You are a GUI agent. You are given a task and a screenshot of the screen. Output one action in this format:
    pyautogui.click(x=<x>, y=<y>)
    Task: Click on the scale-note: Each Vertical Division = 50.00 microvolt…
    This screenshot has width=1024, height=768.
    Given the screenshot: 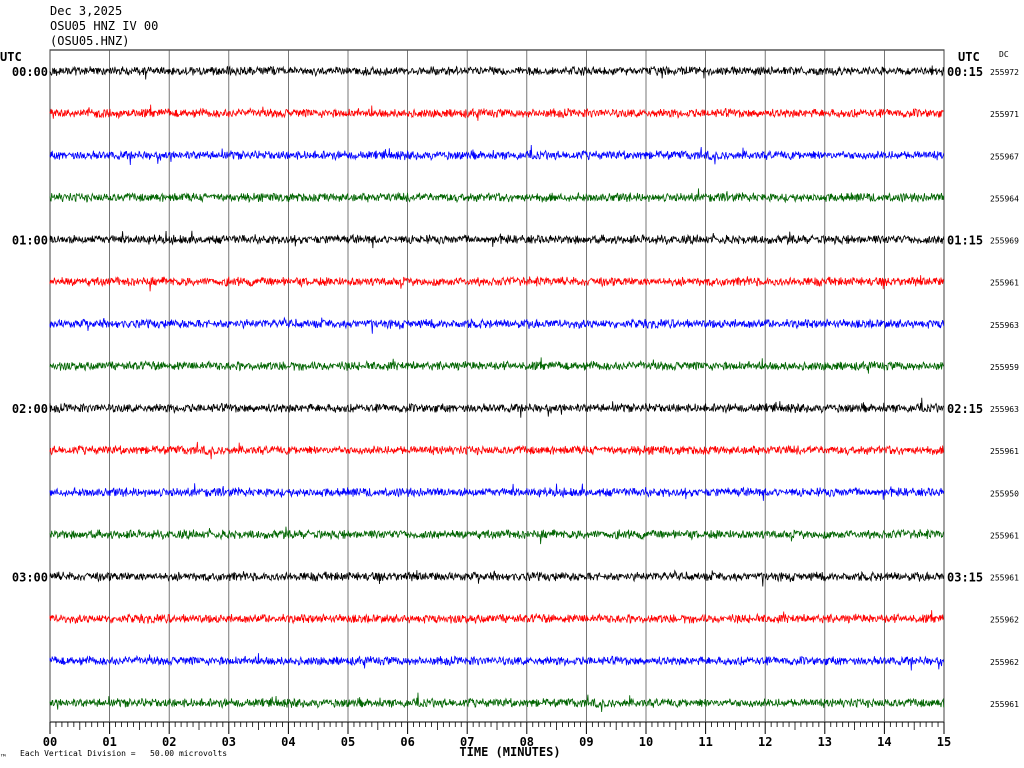 What is the action you would take?
    pyautogui.click(x=123, y=753)
    